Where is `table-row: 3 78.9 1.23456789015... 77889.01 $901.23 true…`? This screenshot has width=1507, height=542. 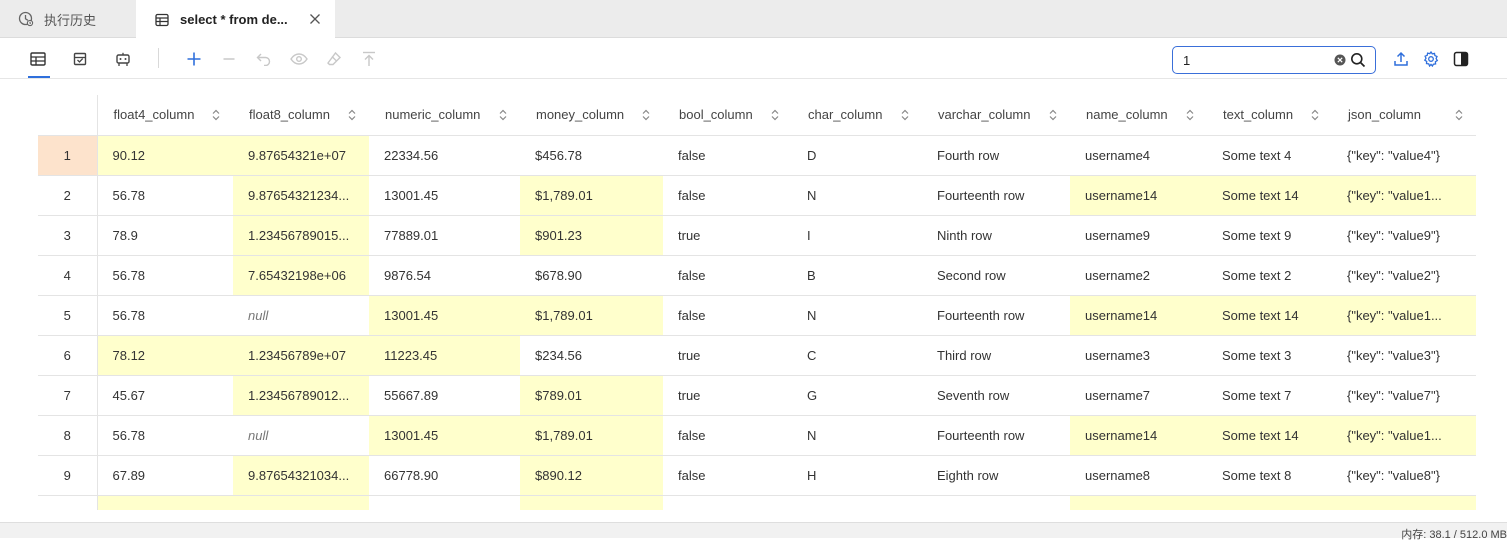
table-row: 3 78.9 1.23456789015... 77889.01 $901.23 true… is located at coordinates (757, 235).